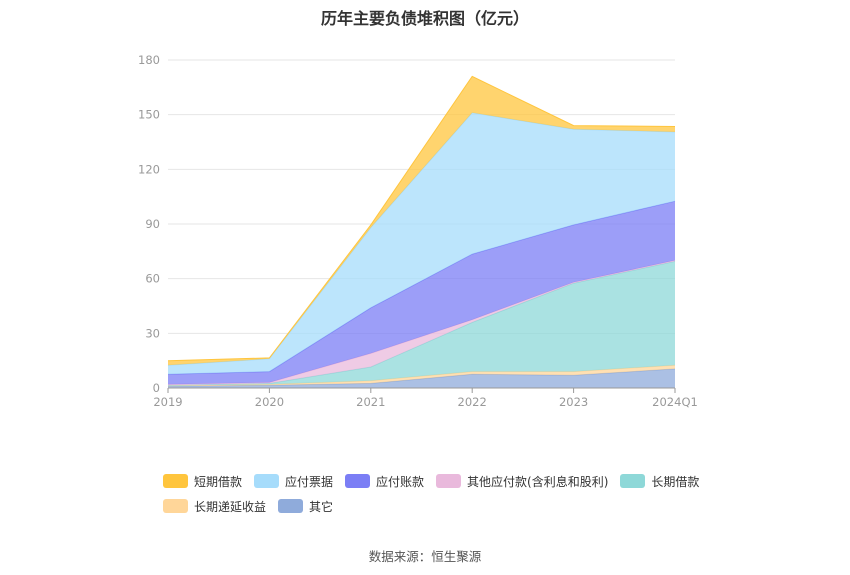 This screenshot has height=575, width=850. What do you see at coordinates (425, 556) in the screenshot?
I see `source-note: 数据来源：恒生聚源` at bounding box center [425, 556].